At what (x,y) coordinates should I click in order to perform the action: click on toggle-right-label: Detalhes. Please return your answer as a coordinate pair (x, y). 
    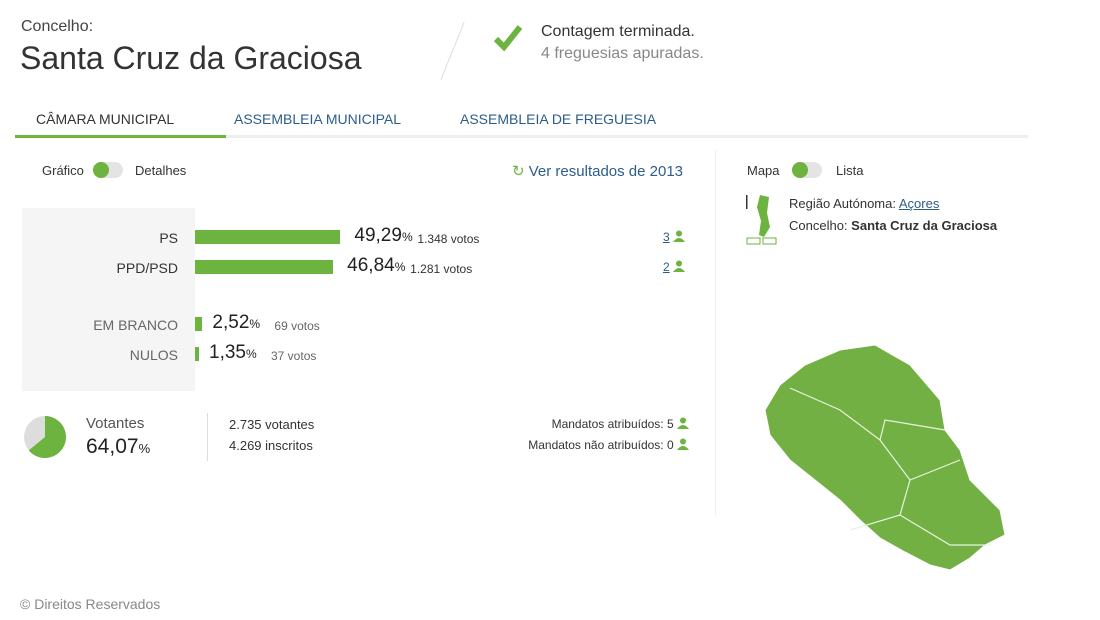
    Looking at the image, I should click on (161, 170).